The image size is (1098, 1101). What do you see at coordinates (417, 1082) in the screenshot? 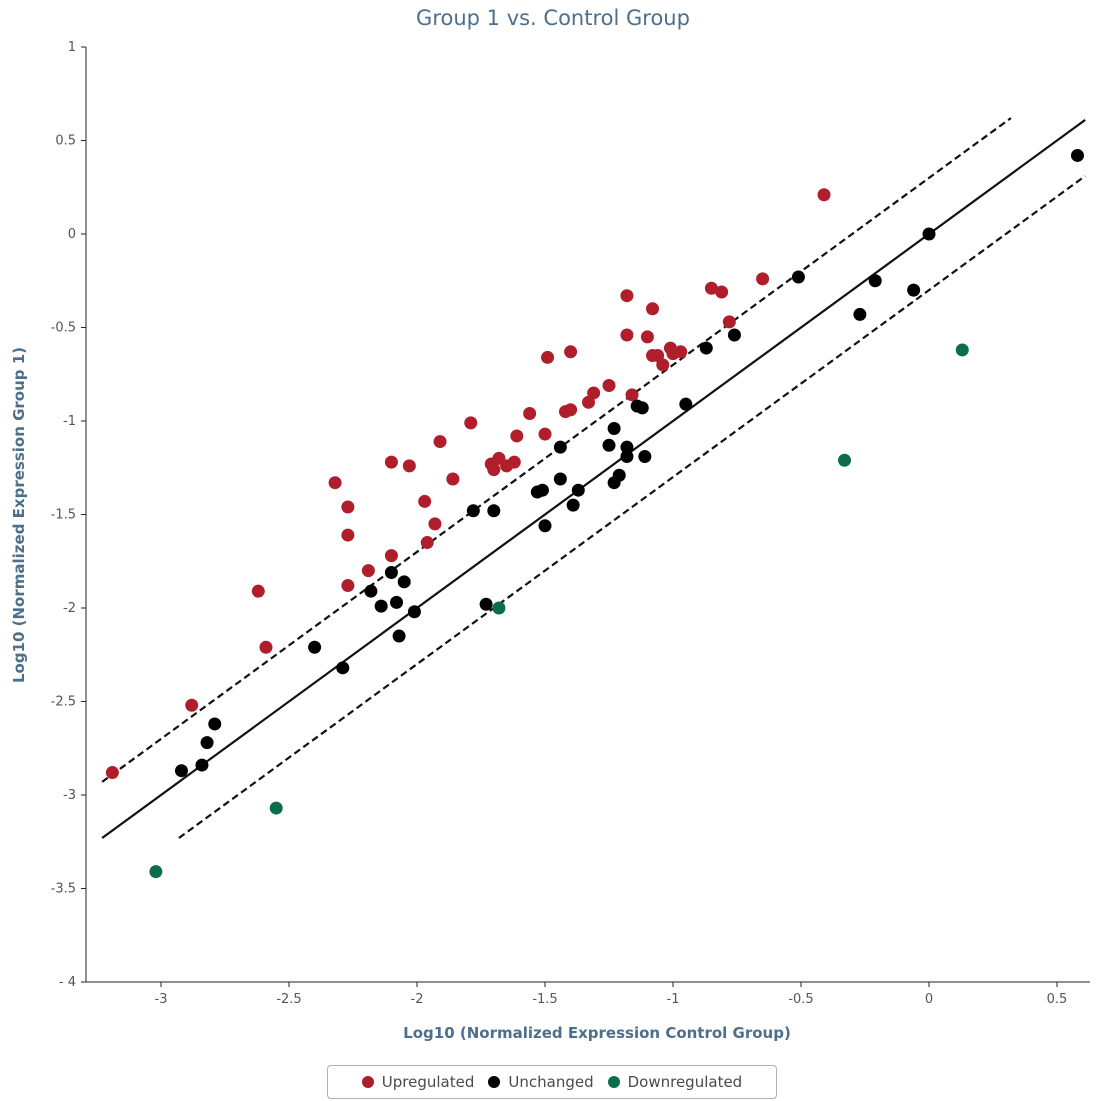
I see `legend-item-upregulated: Upregulated` at bounding box center [417, 1082].